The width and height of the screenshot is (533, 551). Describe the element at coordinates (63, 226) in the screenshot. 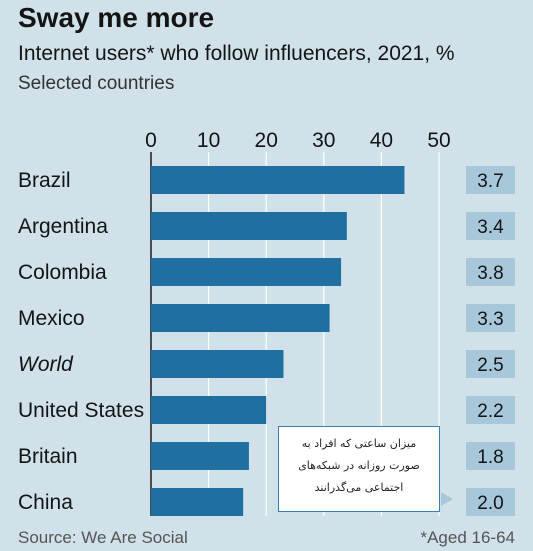

I see `category-label: Argentina` at that location.